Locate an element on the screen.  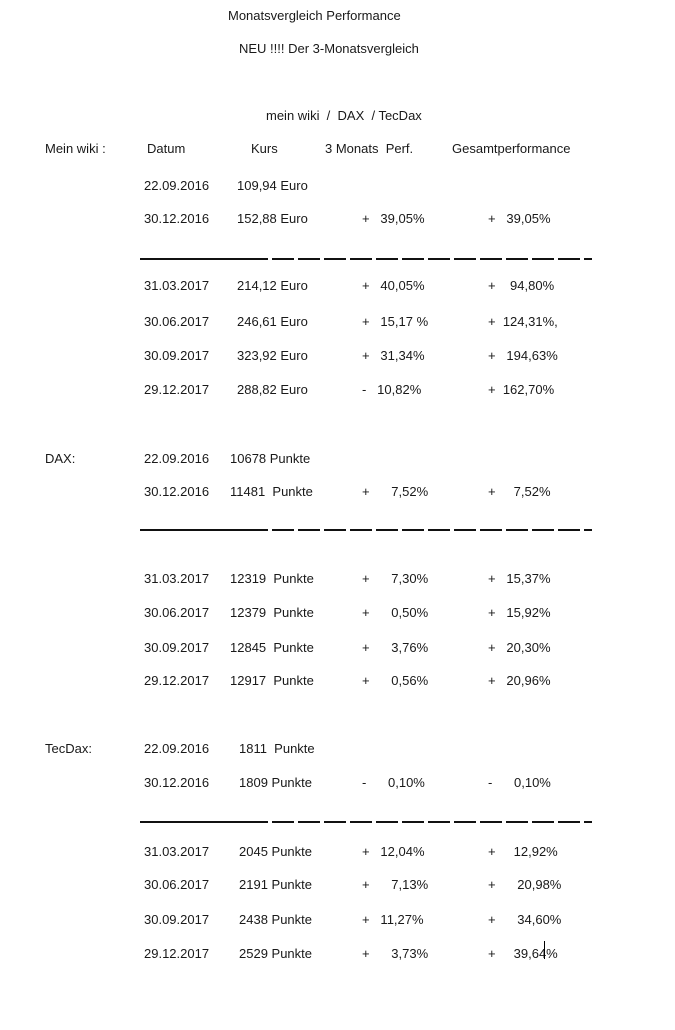
table-row: 30.12.2016 1809 Punkte - 0,10% - 0,10% is located at coordinates (337, 783).